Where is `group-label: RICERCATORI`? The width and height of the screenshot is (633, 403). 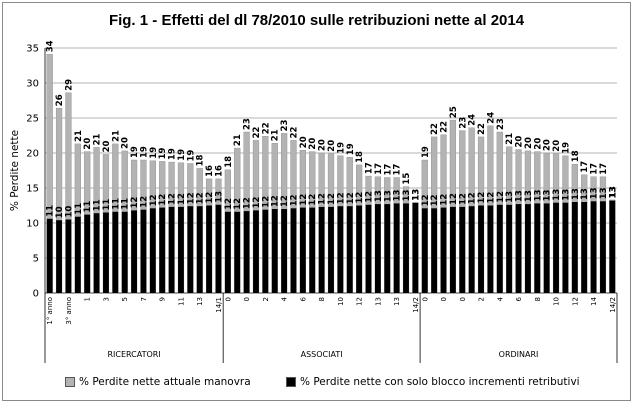 group-label: RICERCATORI is located at coordinates (133, 354).